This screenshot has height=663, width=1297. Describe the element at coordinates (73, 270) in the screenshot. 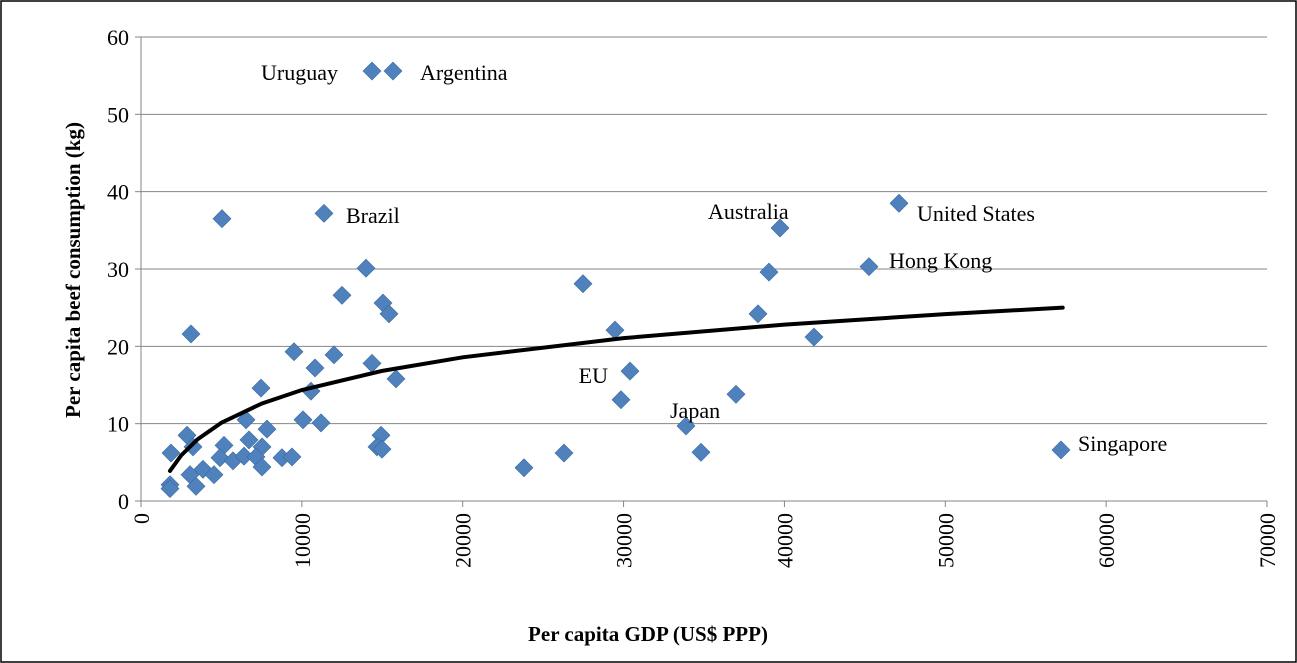

I see `y-axis-title: Per capita beef consumption (kg)` at that location.